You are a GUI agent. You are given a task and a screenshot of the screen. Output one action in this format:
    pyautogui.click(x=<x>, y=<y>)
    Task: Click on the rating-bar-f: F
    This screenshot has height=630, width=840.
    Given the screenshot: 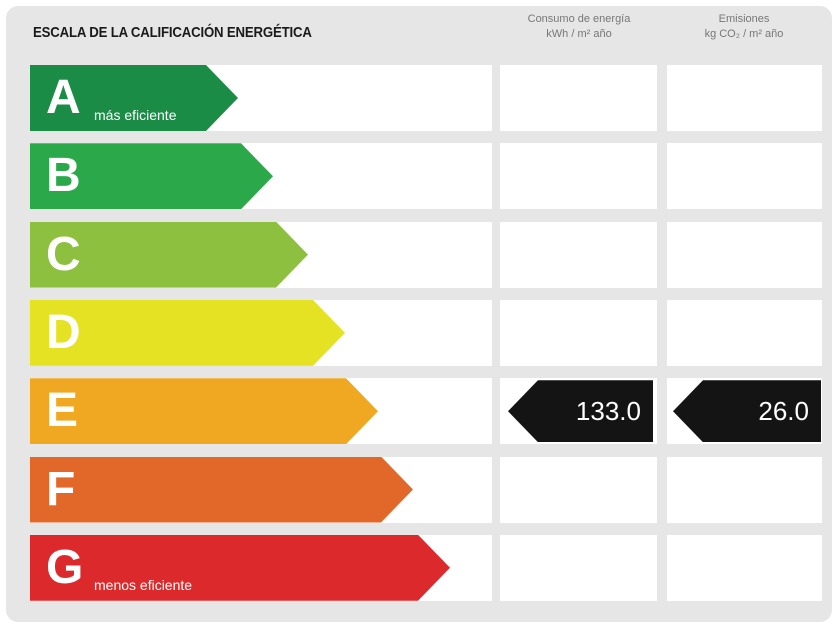 What is the action you would take?
    pyautogui.click(x=221, y=489)
    